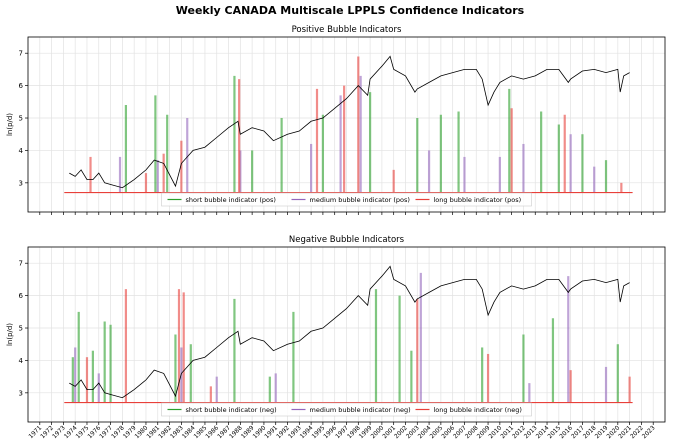  I want to click on x-tick-label: 2023, so click(649, 432).